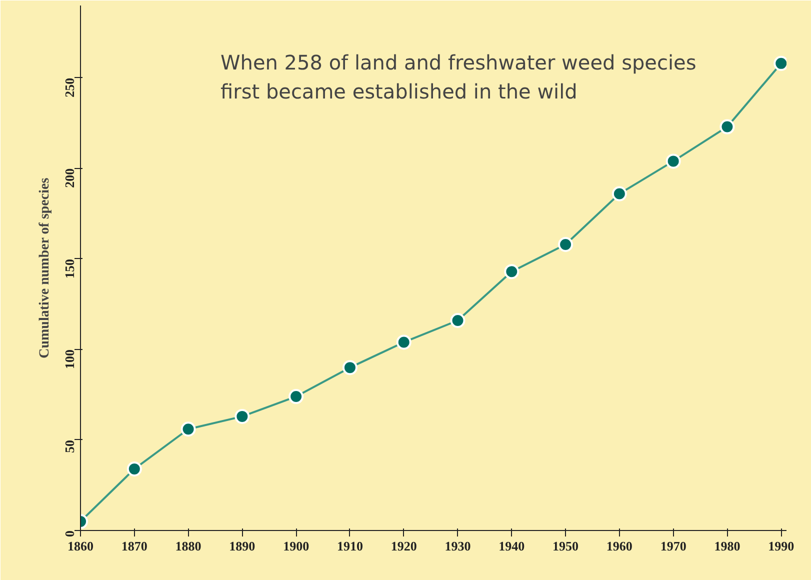  What do you see at coordinates (69, 533) in the screenshot?
I see `y-tick-label: 0` at bounding box center [69, 533].